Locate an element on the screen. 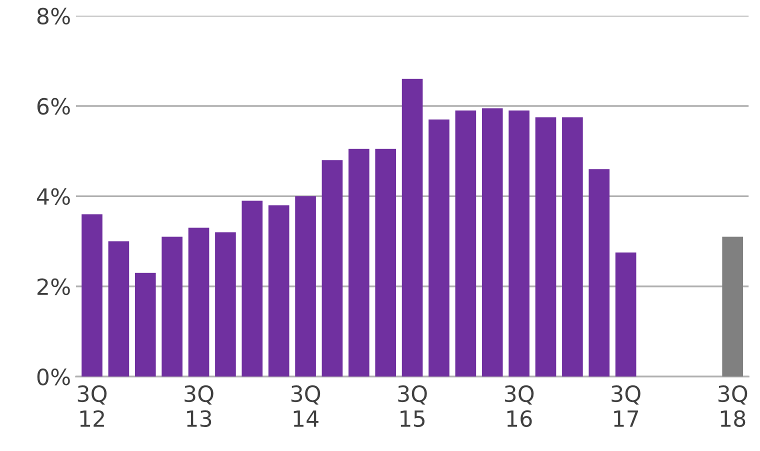  x-tick-label: 3Q 13 is located at coordinates (199, 406).